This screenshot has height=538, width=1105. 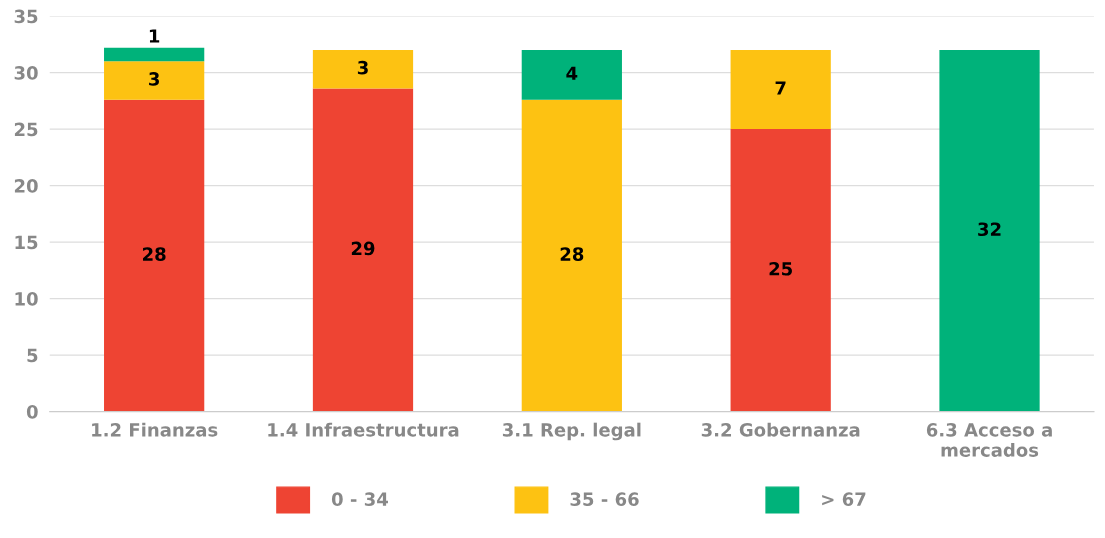 I want to click on data-label: 4, so click(x=572, y=73).